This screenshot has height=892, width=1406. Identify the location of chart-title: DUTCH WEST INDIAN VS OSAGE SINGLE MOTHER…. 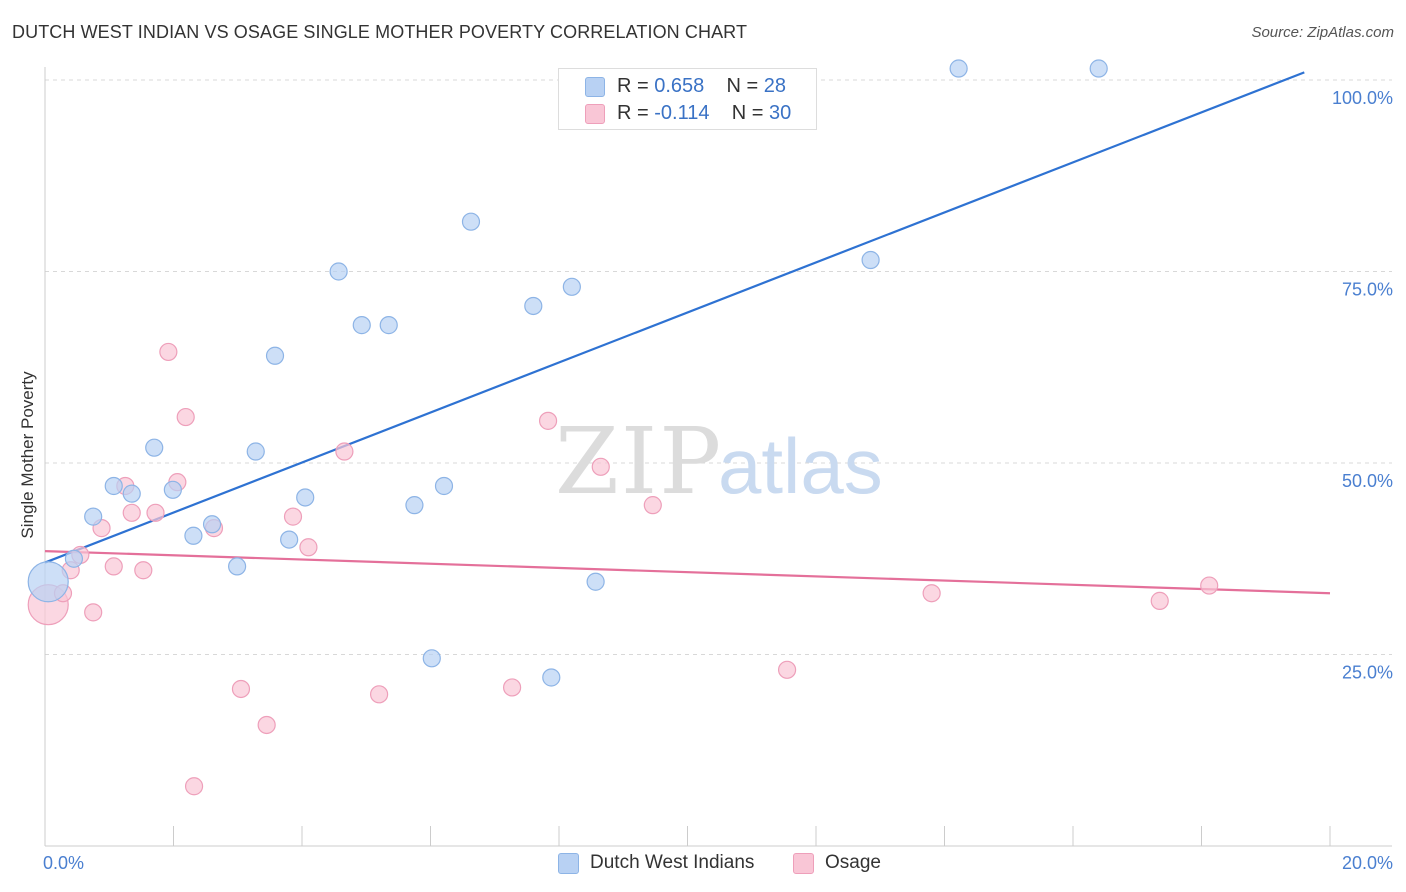
(380, 32).